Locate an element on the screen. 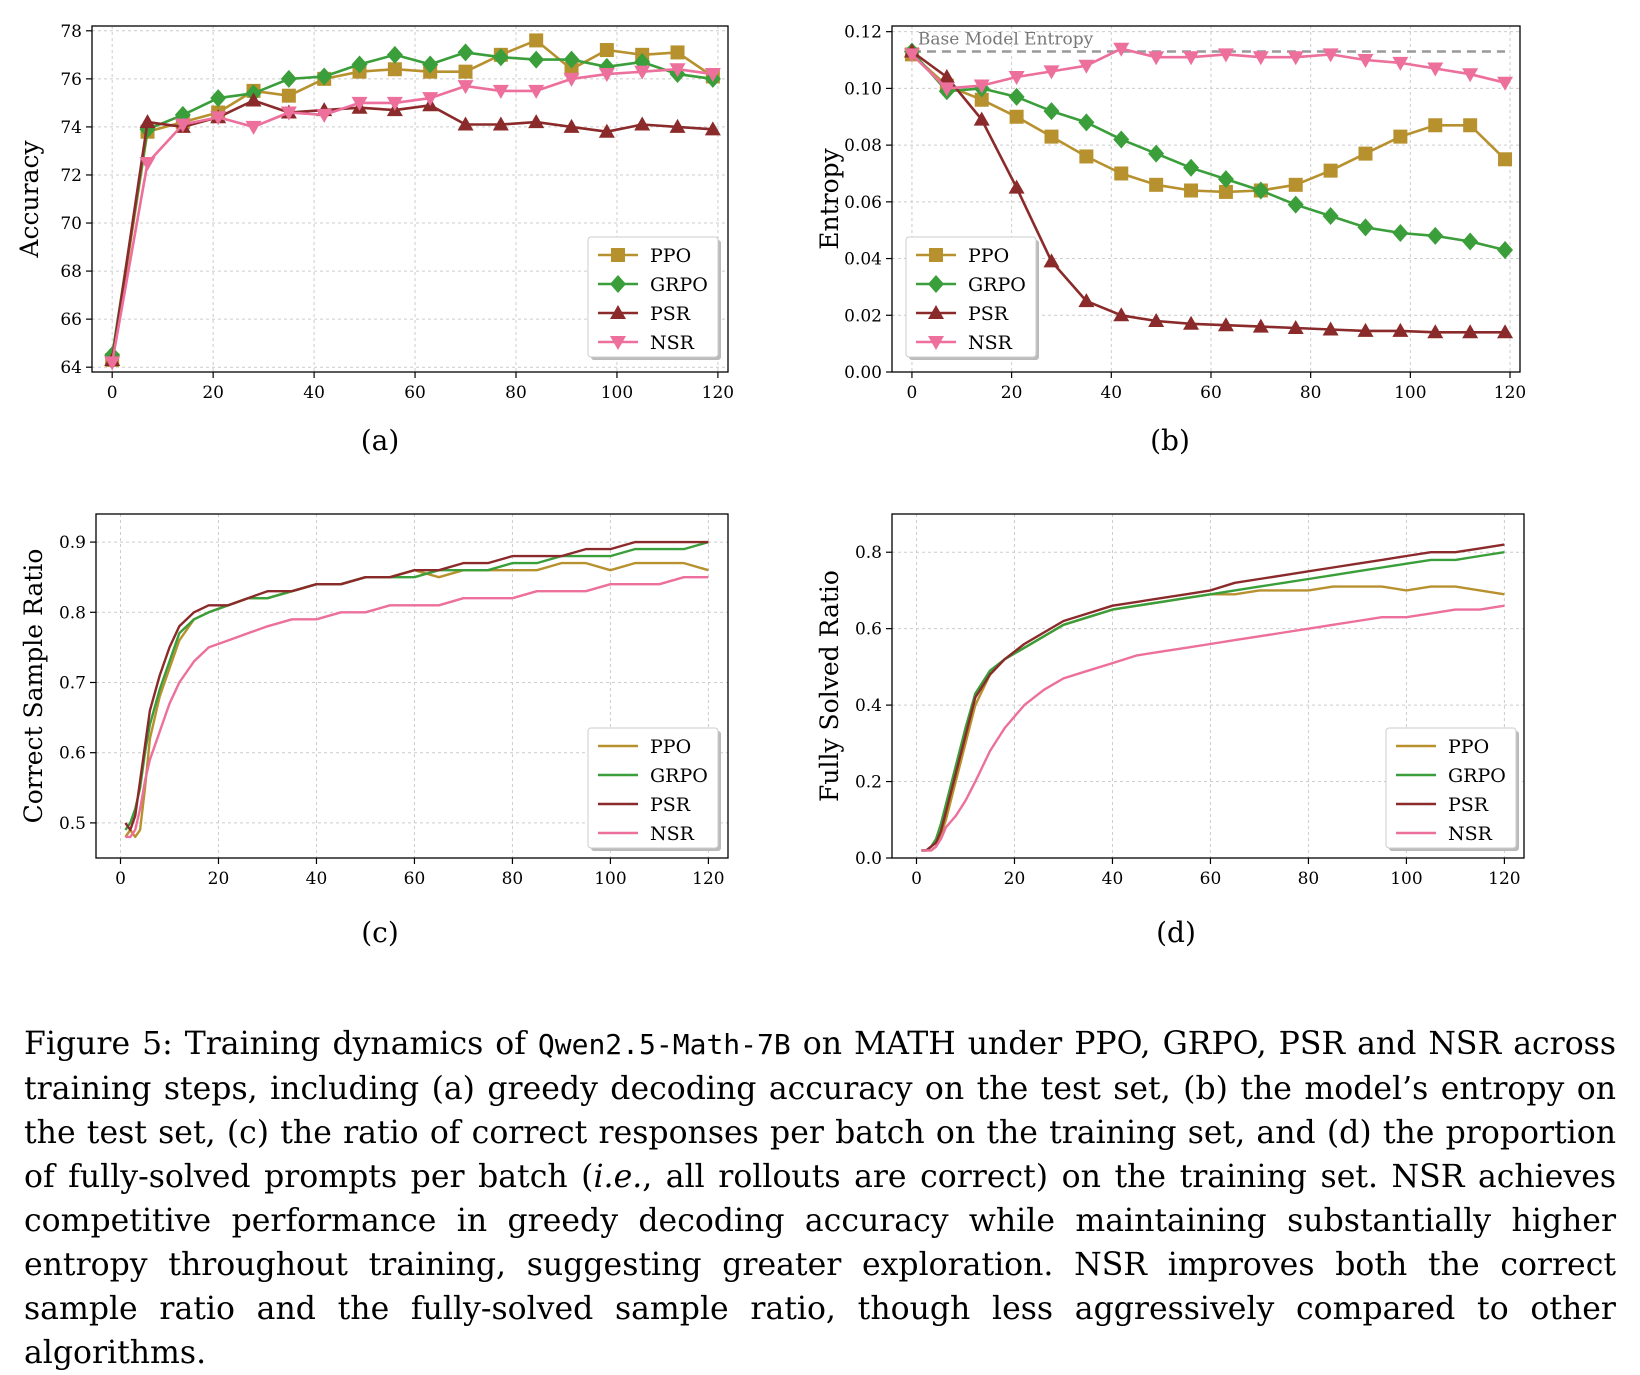  y-tick-label: 0.6 is located at coordinates (72, 754).